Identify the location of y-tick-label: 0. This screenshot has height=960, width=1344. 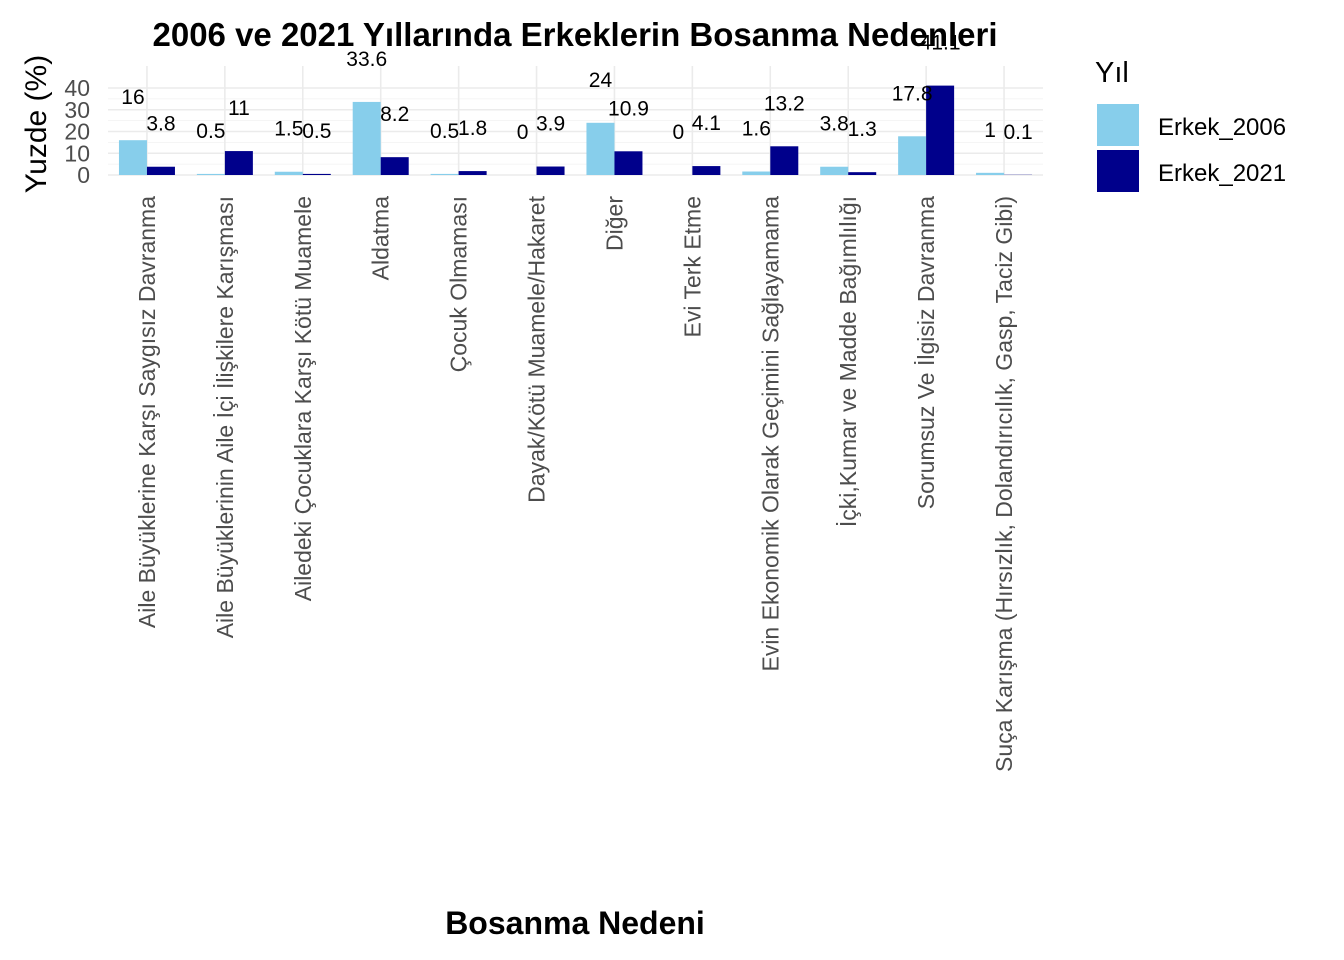
(83, 175).